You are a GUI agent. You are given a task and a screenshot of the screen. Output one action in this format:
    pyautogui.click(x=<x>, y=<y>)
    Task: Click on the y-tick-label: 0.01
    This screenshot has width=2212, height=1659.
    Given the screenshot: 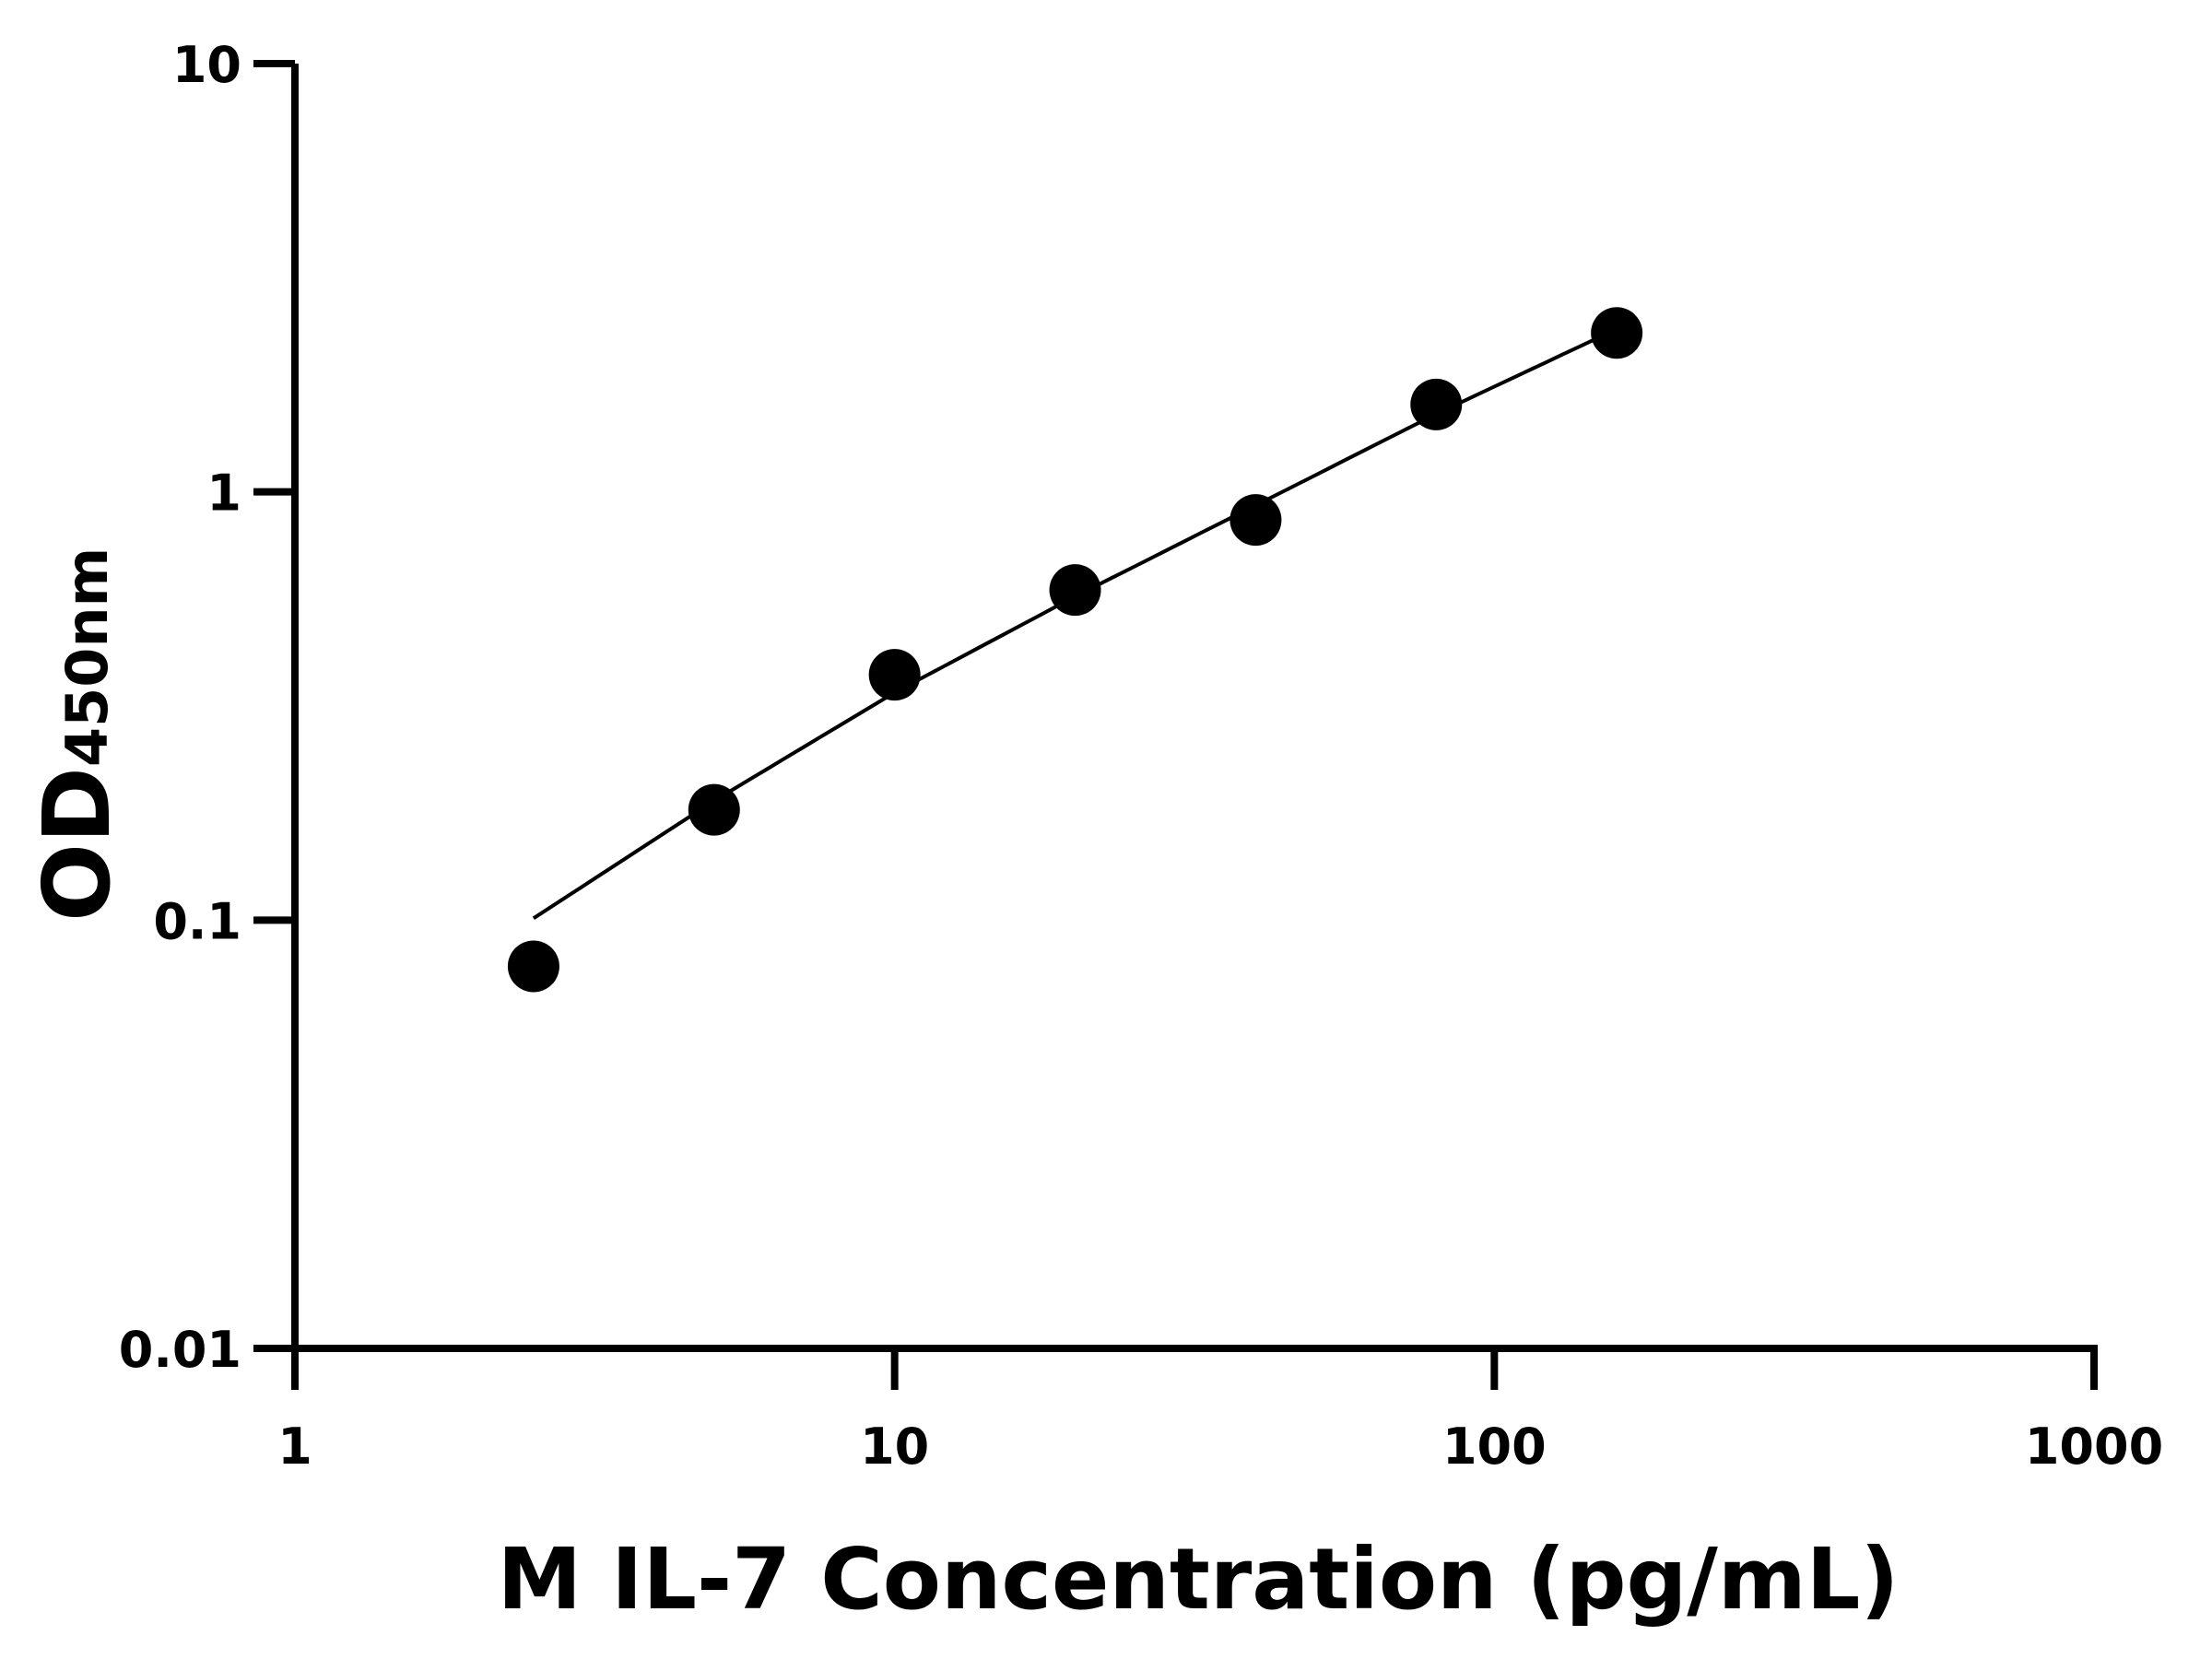 What is the action you would take?
    pyautogui.click(x=180, y=1350)
    